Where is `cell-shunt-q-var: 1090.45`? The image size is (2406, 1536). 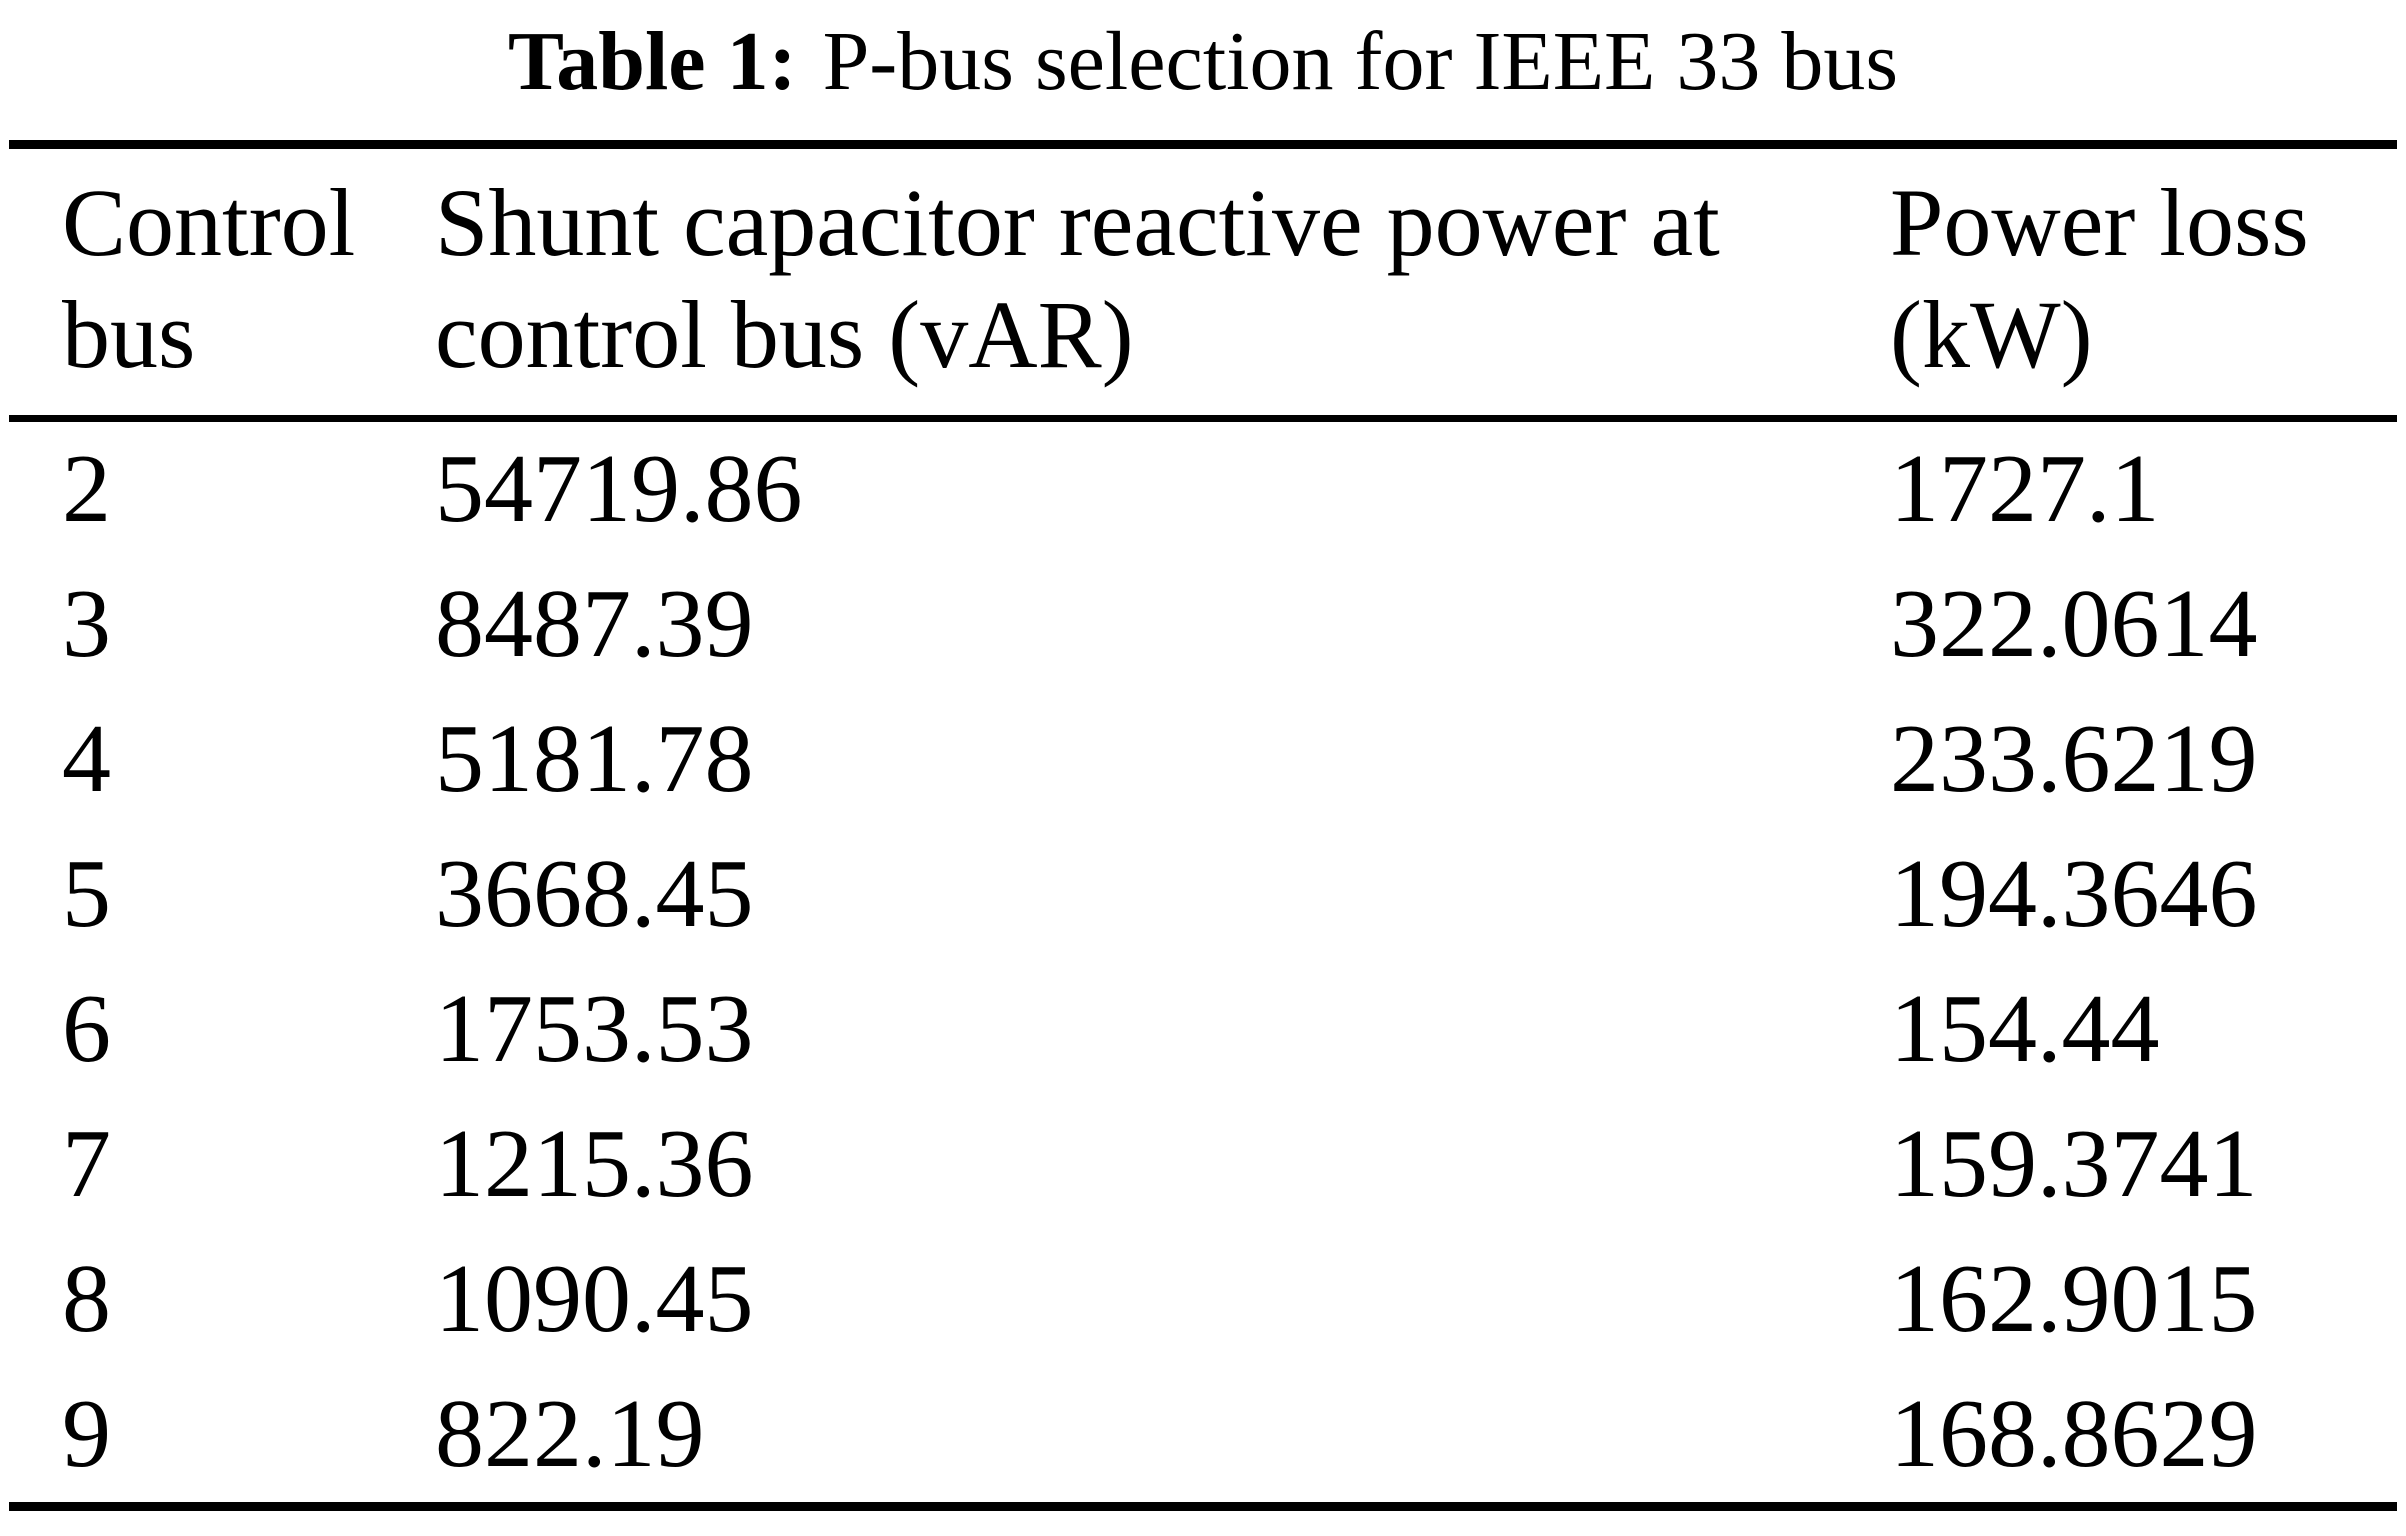
cell-shunt-q-var: 1090.45 is located at coordinates (594, 1299).